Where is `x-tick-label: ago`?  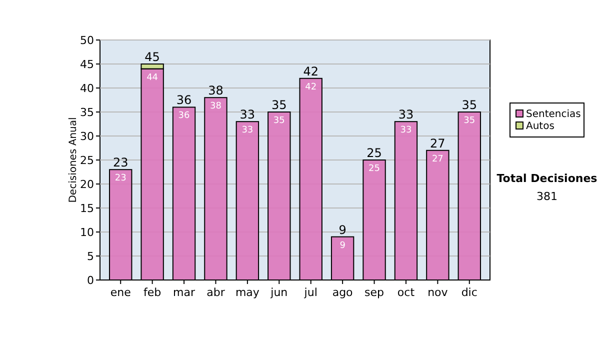 x-tick-label: ago is located at coordinates (343, 292).